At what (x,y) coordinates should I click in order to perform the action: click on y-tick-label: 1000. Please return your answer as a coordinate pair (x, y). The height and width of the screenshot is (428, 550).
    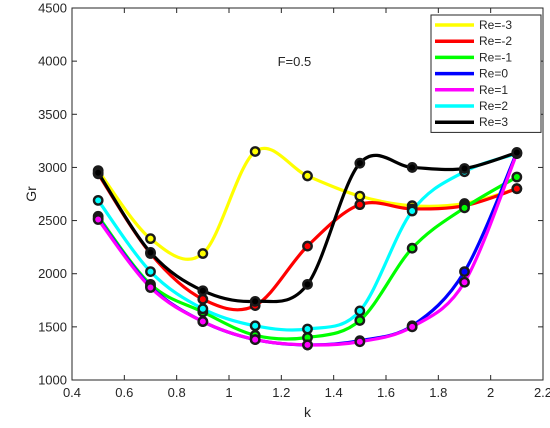
    Looking at the image, I should click on (52, 380).